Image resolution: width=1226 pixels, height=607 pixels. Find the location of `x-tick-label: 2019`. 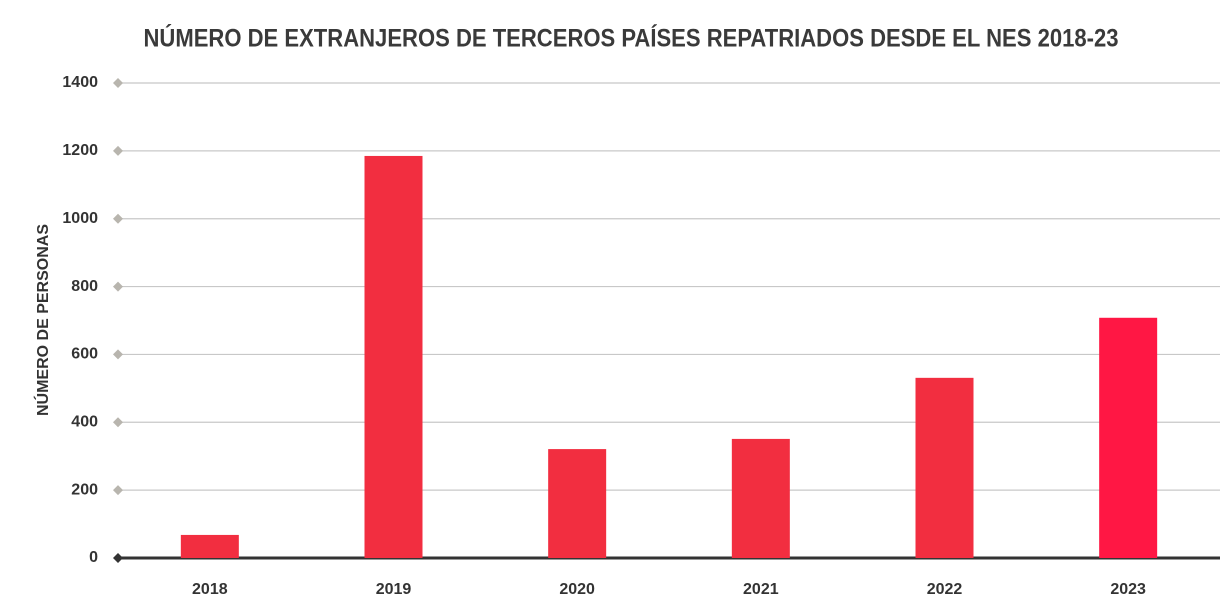

x-tick-label: 2019 is located at coordinates (394, 589).